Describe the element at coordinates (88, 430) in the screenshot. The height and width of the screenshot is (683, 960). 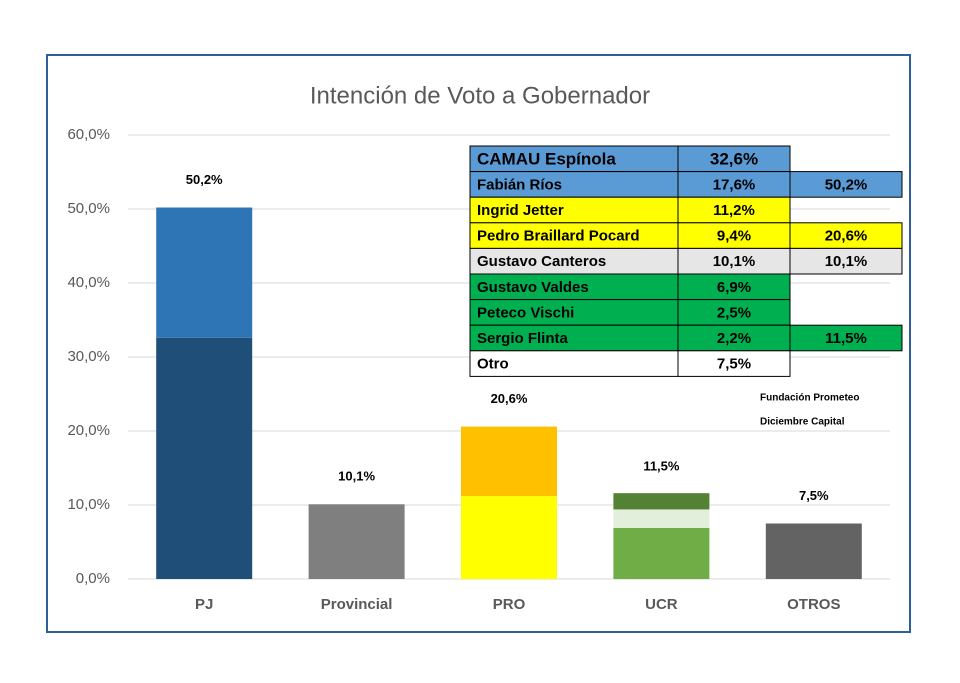
I see `y-tick-label: 20,0%` at that location.